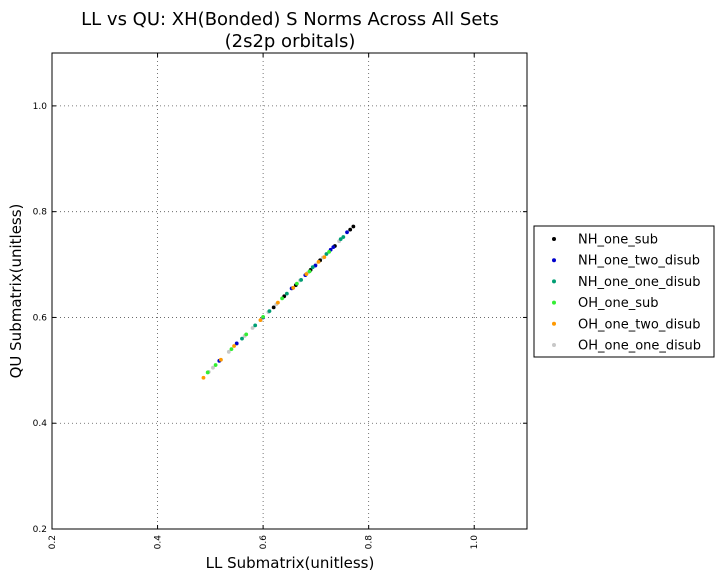 The height and width of the screenshot is (581, 724). I want to click on legend-label: NH_one_sub, so click(618, 240).